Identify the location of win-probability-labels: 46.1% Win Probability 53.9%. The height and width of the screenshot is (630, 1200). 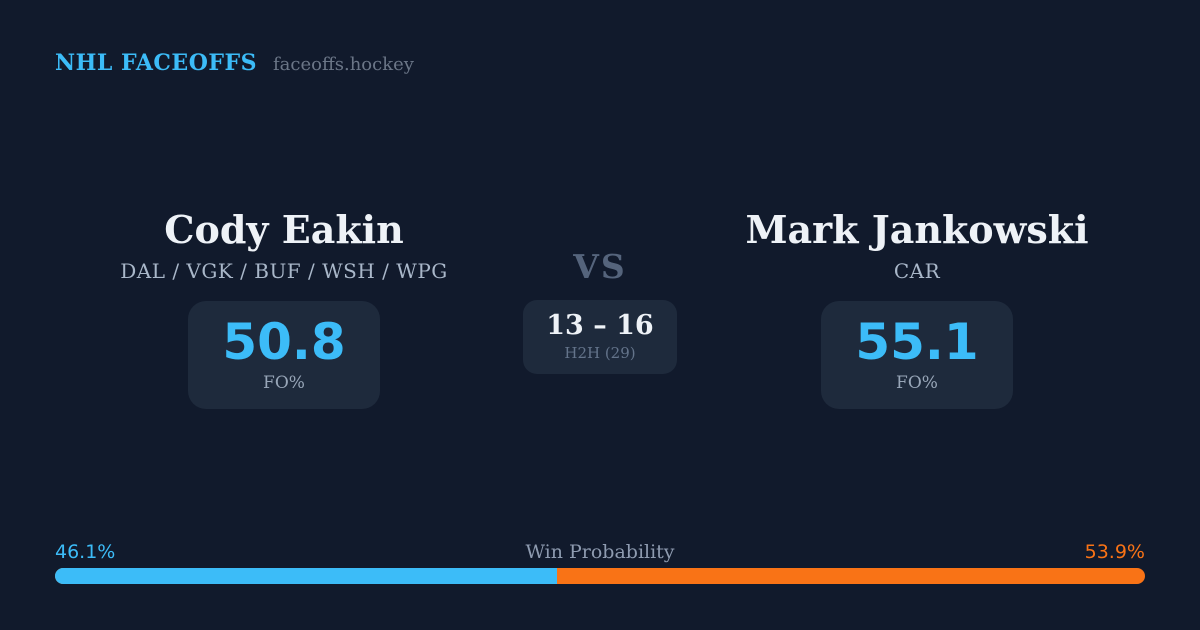
(600, 552).